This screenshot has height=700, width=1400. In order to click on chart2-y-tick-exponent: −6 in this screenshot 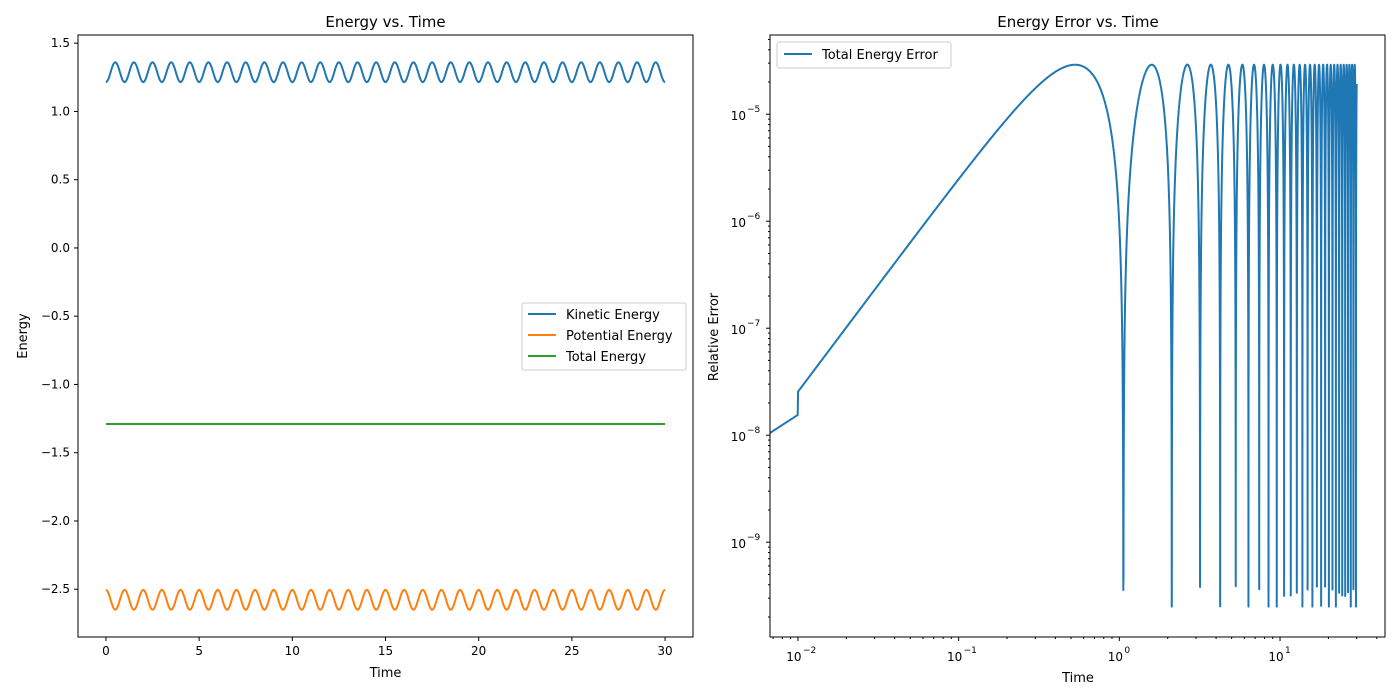, I will do `click(754, 217)`.